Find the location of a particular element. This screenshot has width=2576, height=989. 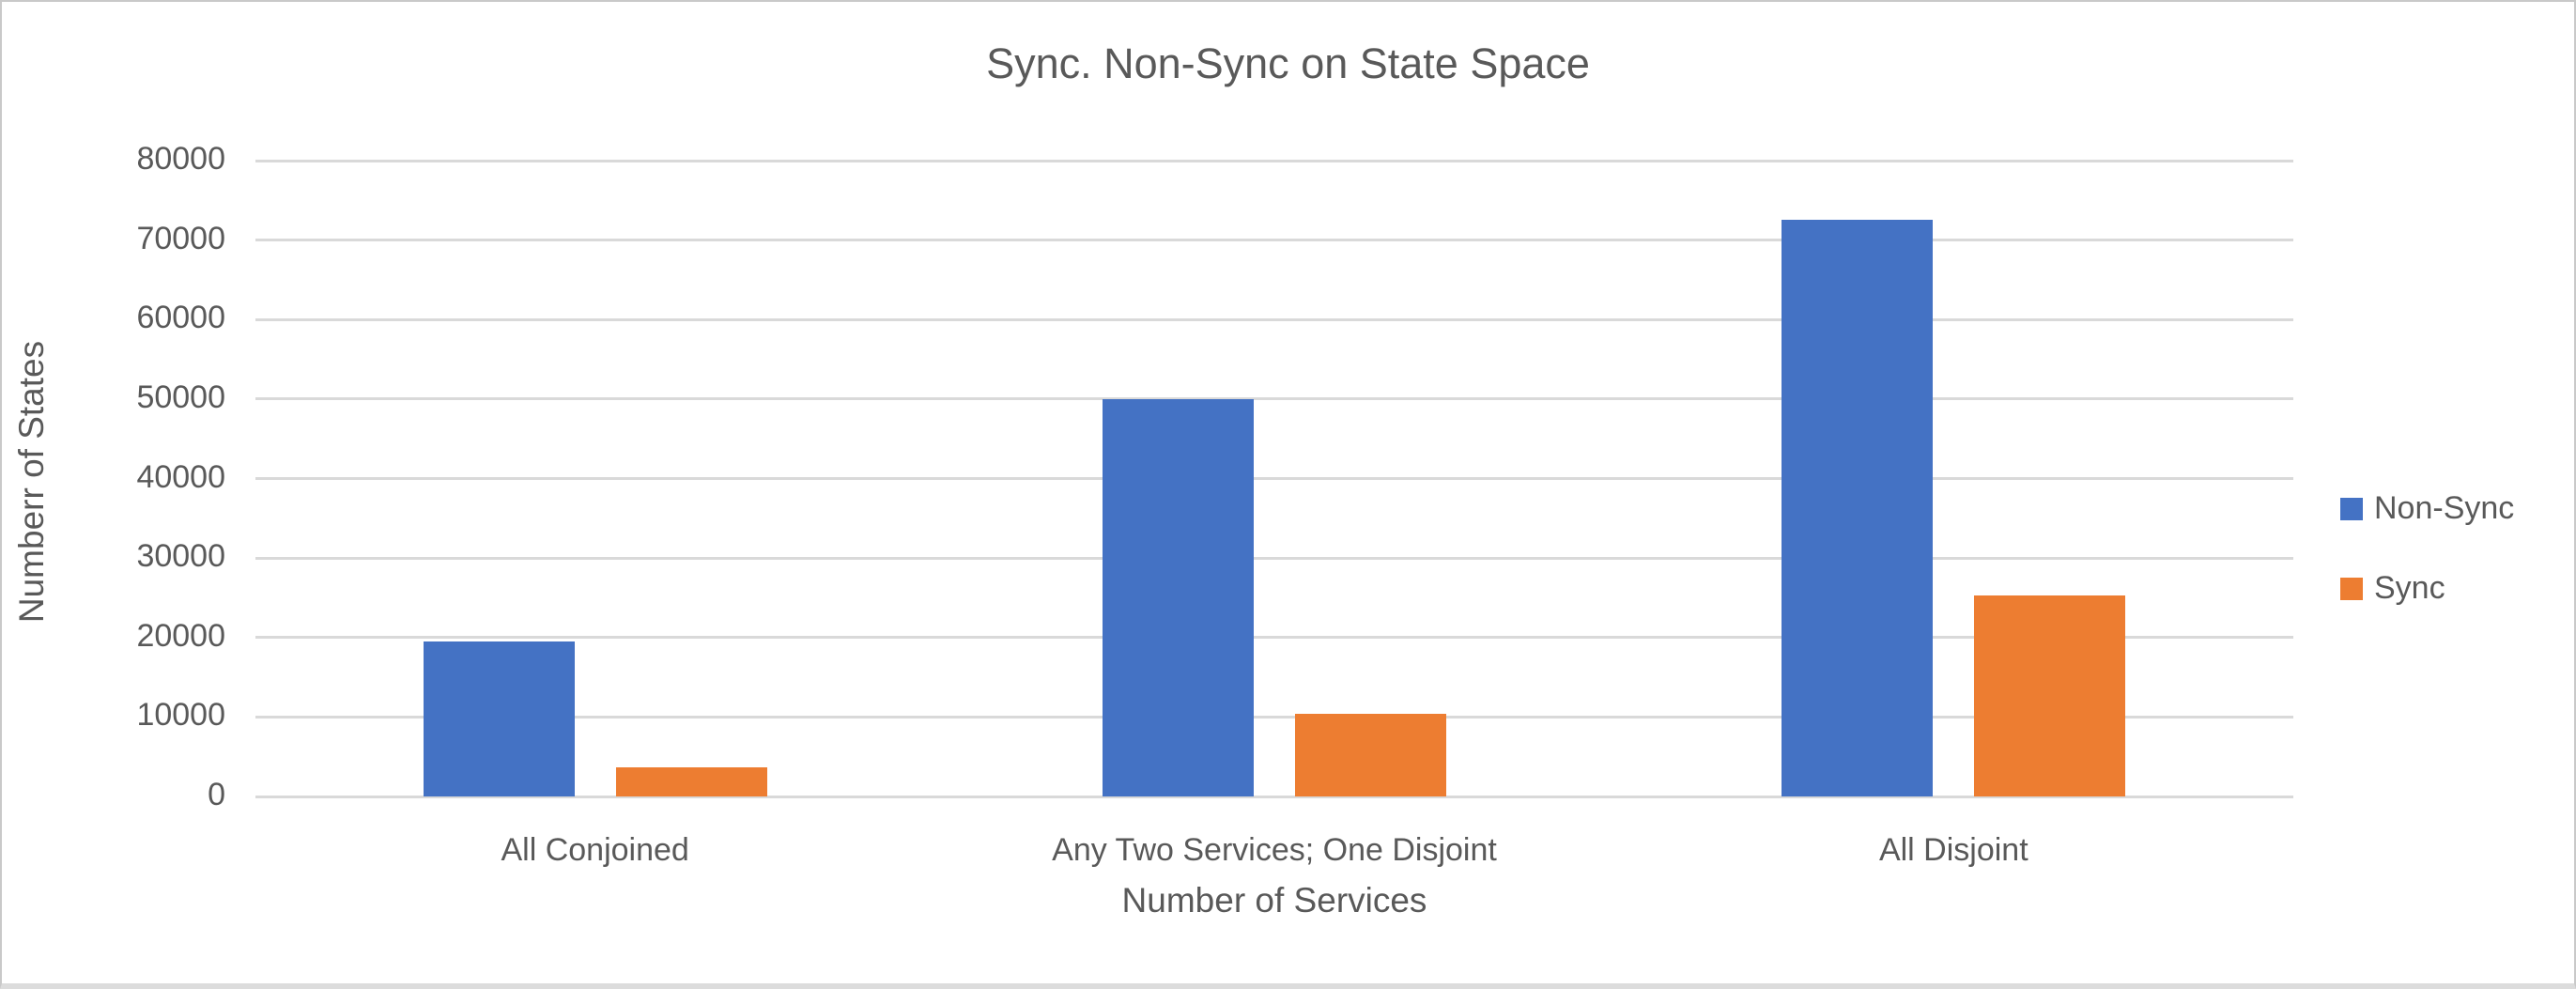

legend-swatch-sync is located at coordinates (2351, 588).